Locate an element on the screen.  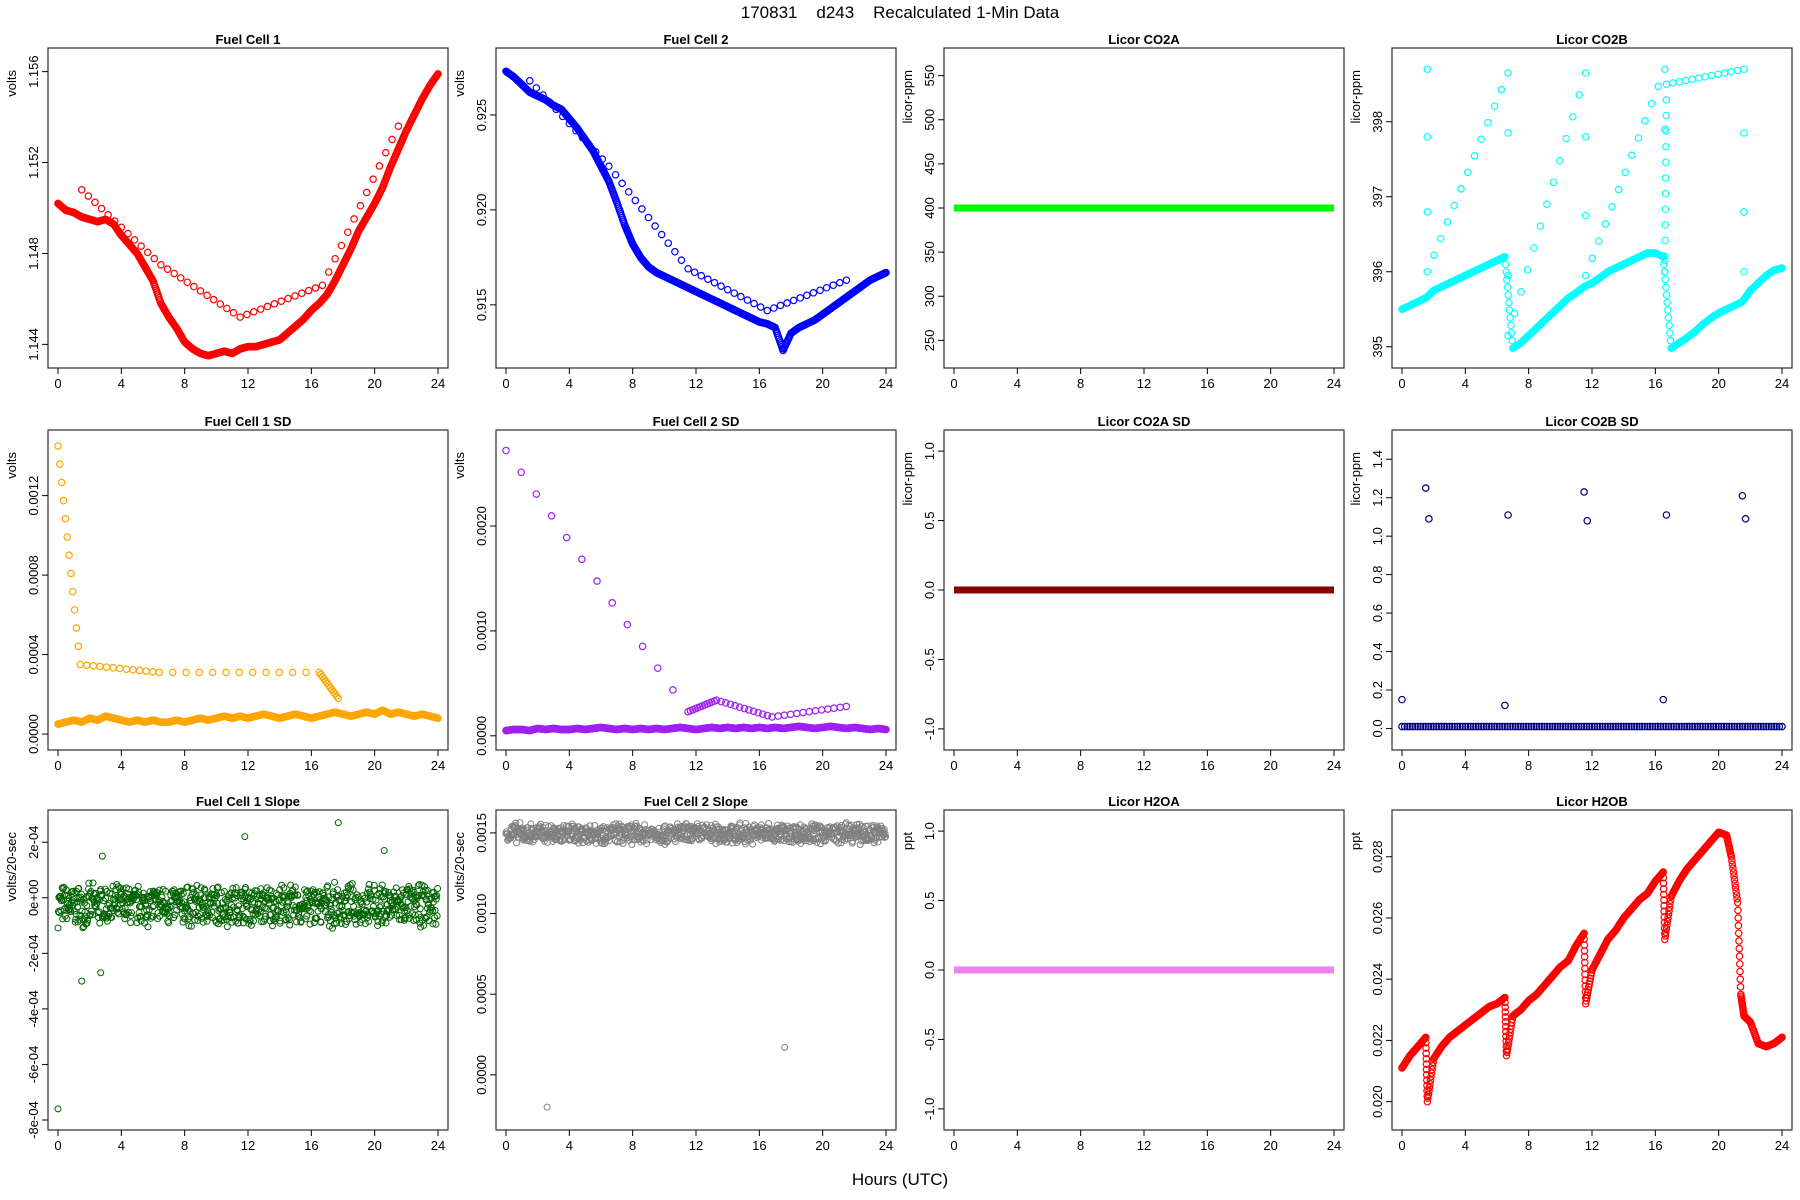
y-axis-label: volts/20-sec is located at coordinates (459, 867).